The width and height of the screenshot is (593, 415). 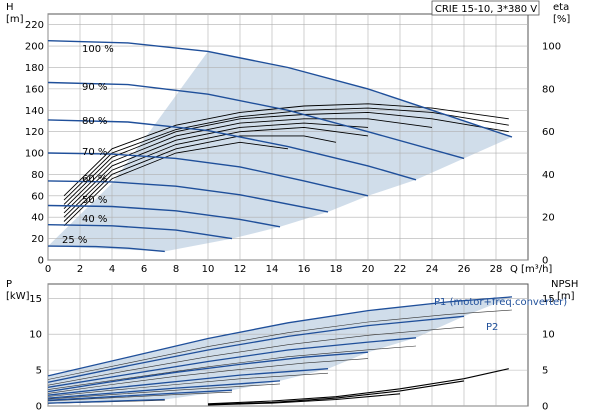 What do you see at coordinates (34, 111) in the screenshot?
I see `y-left-tick-label: 140` at bounding box center [34, 111].